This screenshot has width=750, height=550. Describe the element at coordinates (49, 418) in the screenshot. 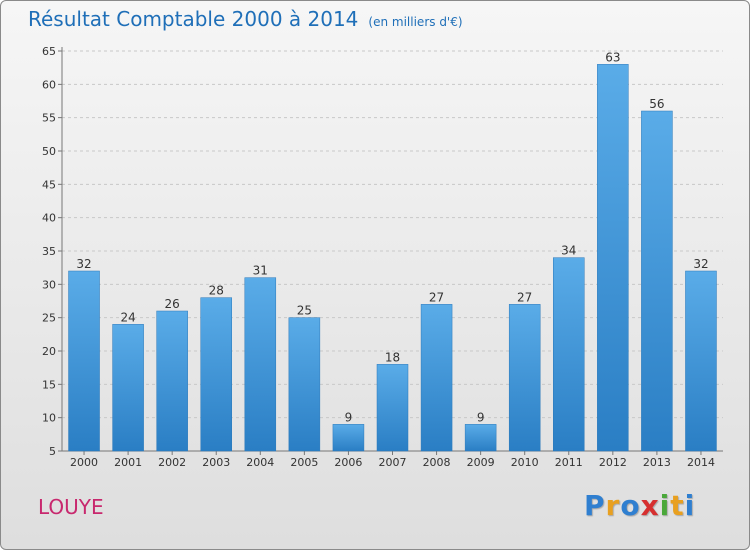

I see `y-tick-label: 10` at that location.